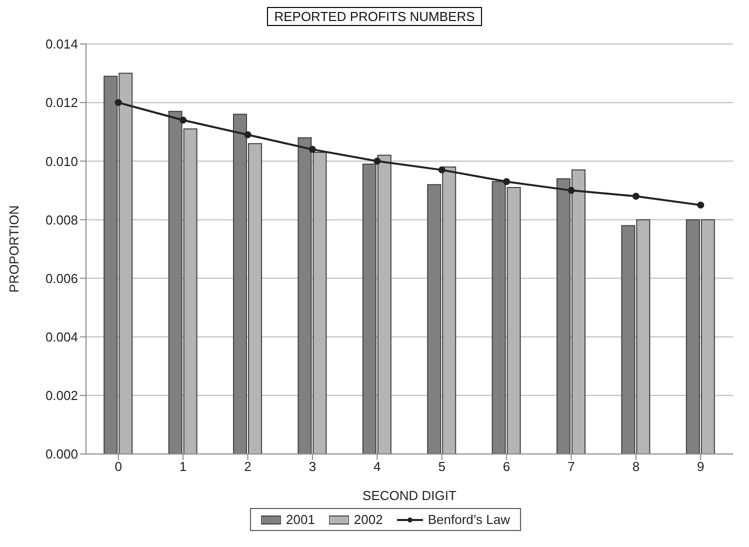 The image size is (749, 547). What do you see at coordinates (442, 466) in the screenshot?
I see `x-tick-label: 5` at bounding box center [442, 466].